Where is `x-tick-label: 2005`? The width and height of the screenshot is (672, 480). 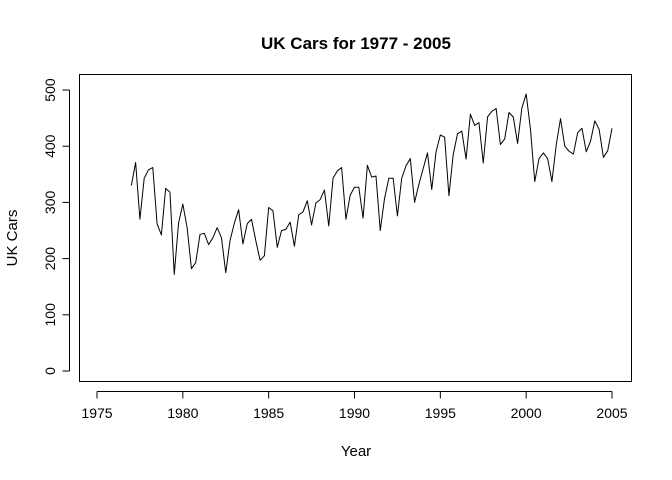 x-tick-label: 2005 is located at coordinates (611, 413).